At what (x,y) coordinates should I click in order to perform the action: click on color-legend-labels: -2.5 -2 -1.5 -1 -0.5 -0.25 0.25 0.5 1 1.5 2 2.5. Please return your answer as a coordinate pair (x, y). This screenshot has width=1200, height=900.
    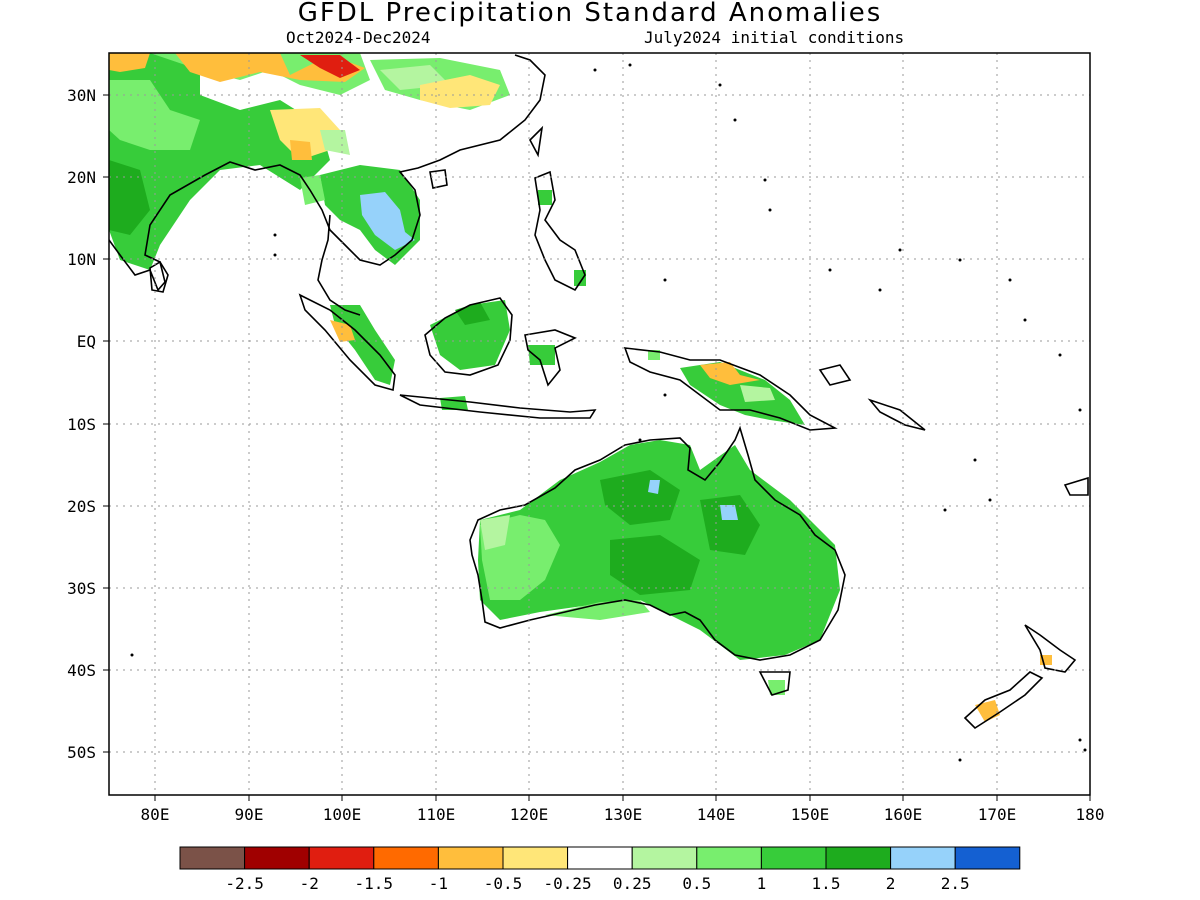
    Looking at the image, I should click on (597, 883).